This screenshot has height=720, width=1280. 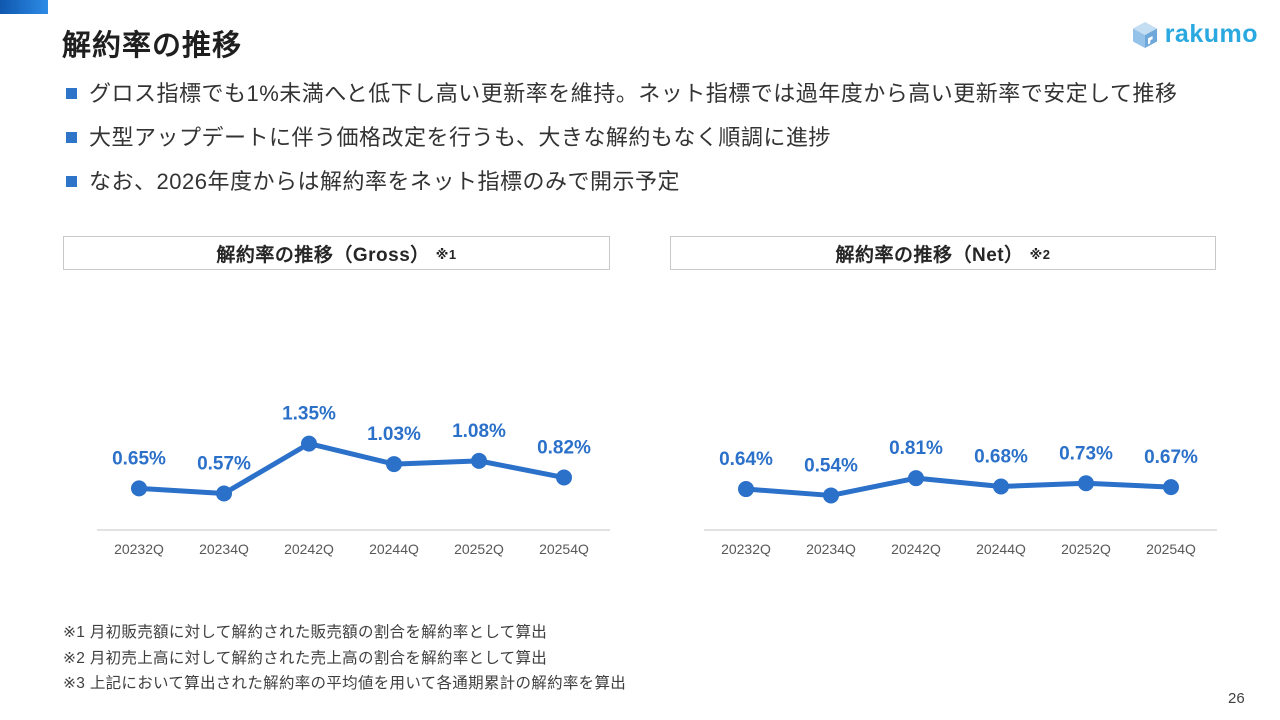 What do you see at coordinates (1040, 254) in the screenshot?
I see `net-chart-title-note: ※2` at bounding box center [1040, 254].